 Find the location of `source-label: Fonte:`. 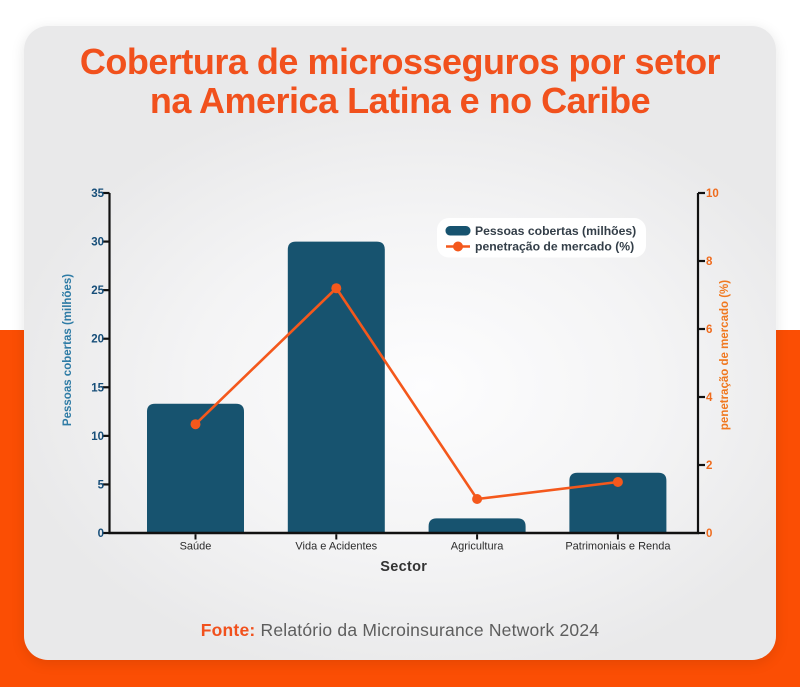

source-label: Fonte: is located at coordinates (228, 630).